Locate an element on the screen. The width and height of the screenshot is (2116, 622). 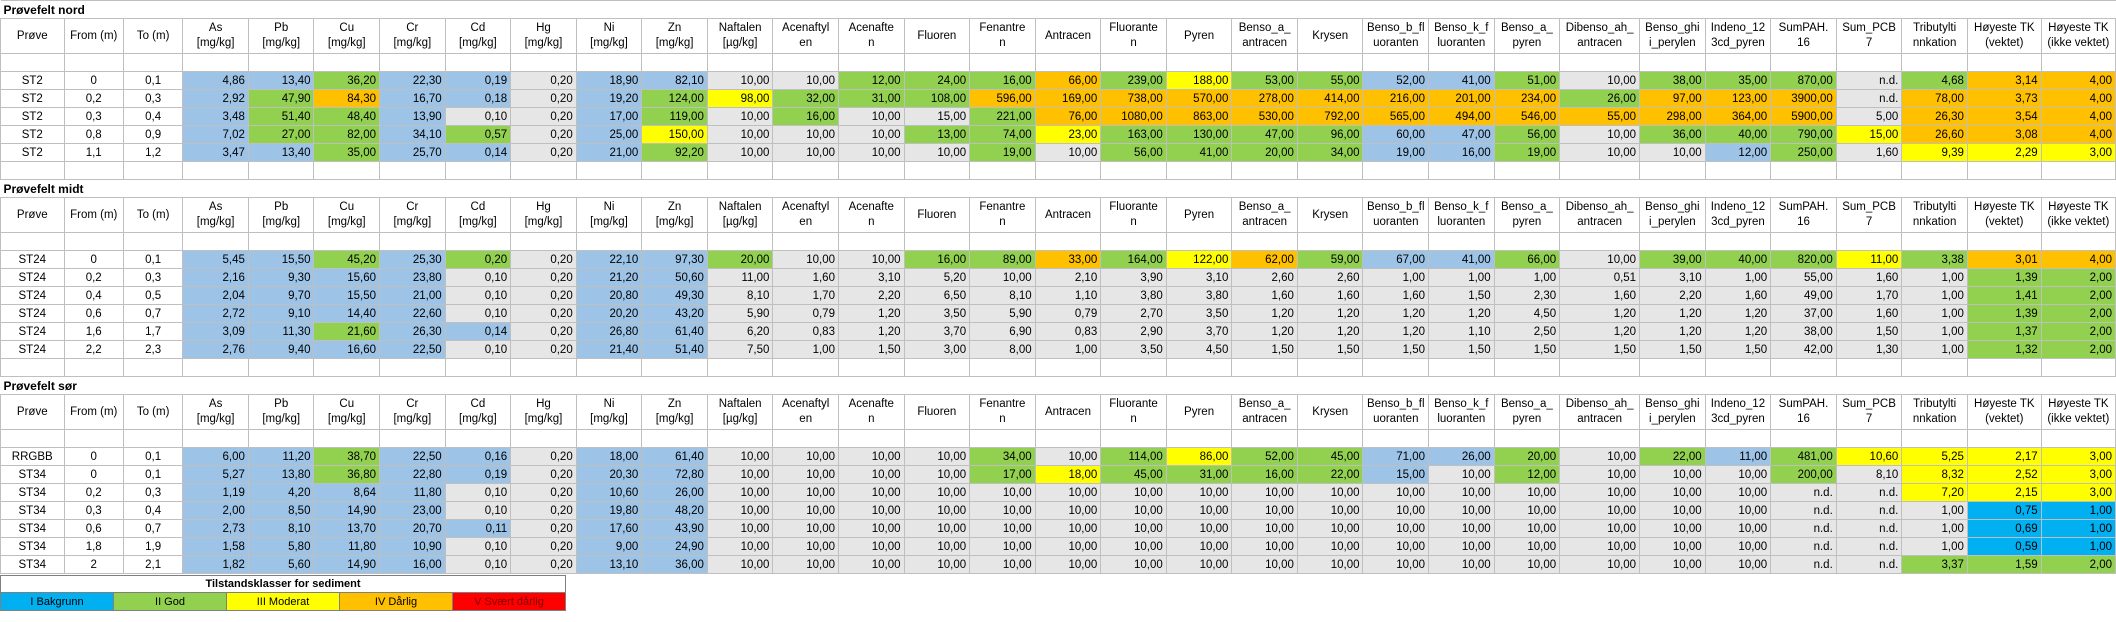
table-cell: 82,00 is located at coordinates (347, 134).